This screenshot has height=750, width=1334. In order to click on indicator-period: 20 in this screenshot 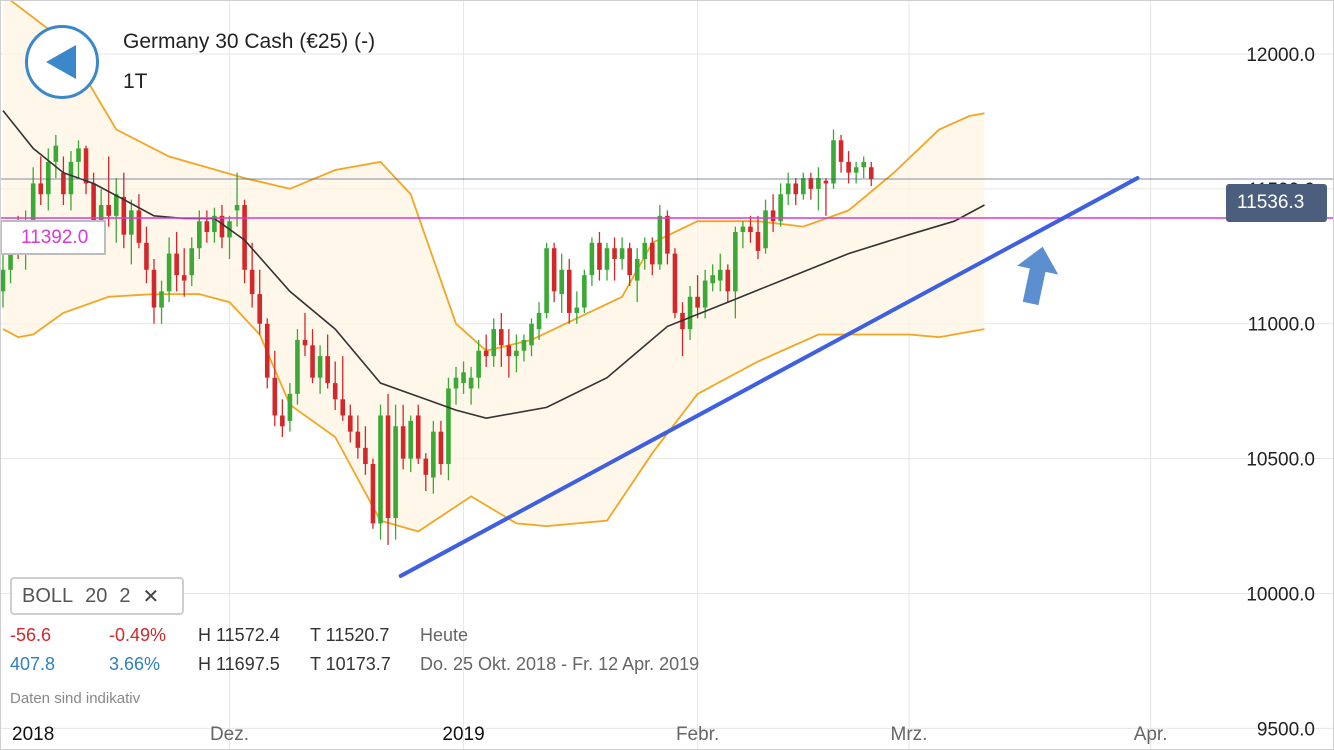, I will do `click(96, 595)`.